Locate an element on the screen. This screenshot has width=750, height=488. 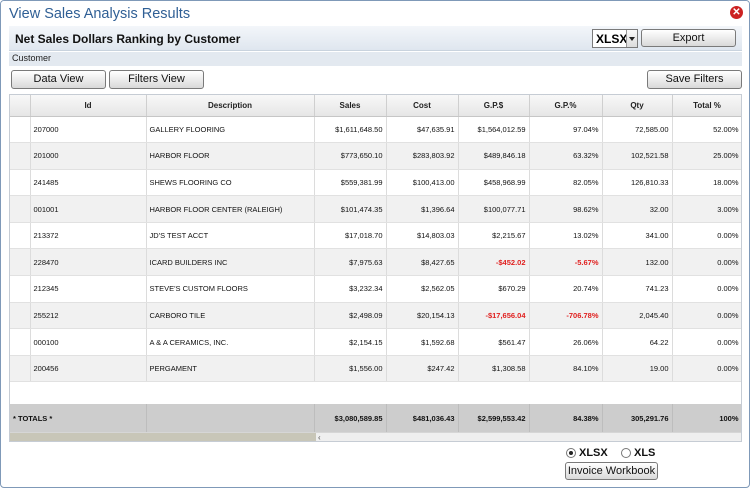
column-header-id: Id is located at coordinates (88, 106).